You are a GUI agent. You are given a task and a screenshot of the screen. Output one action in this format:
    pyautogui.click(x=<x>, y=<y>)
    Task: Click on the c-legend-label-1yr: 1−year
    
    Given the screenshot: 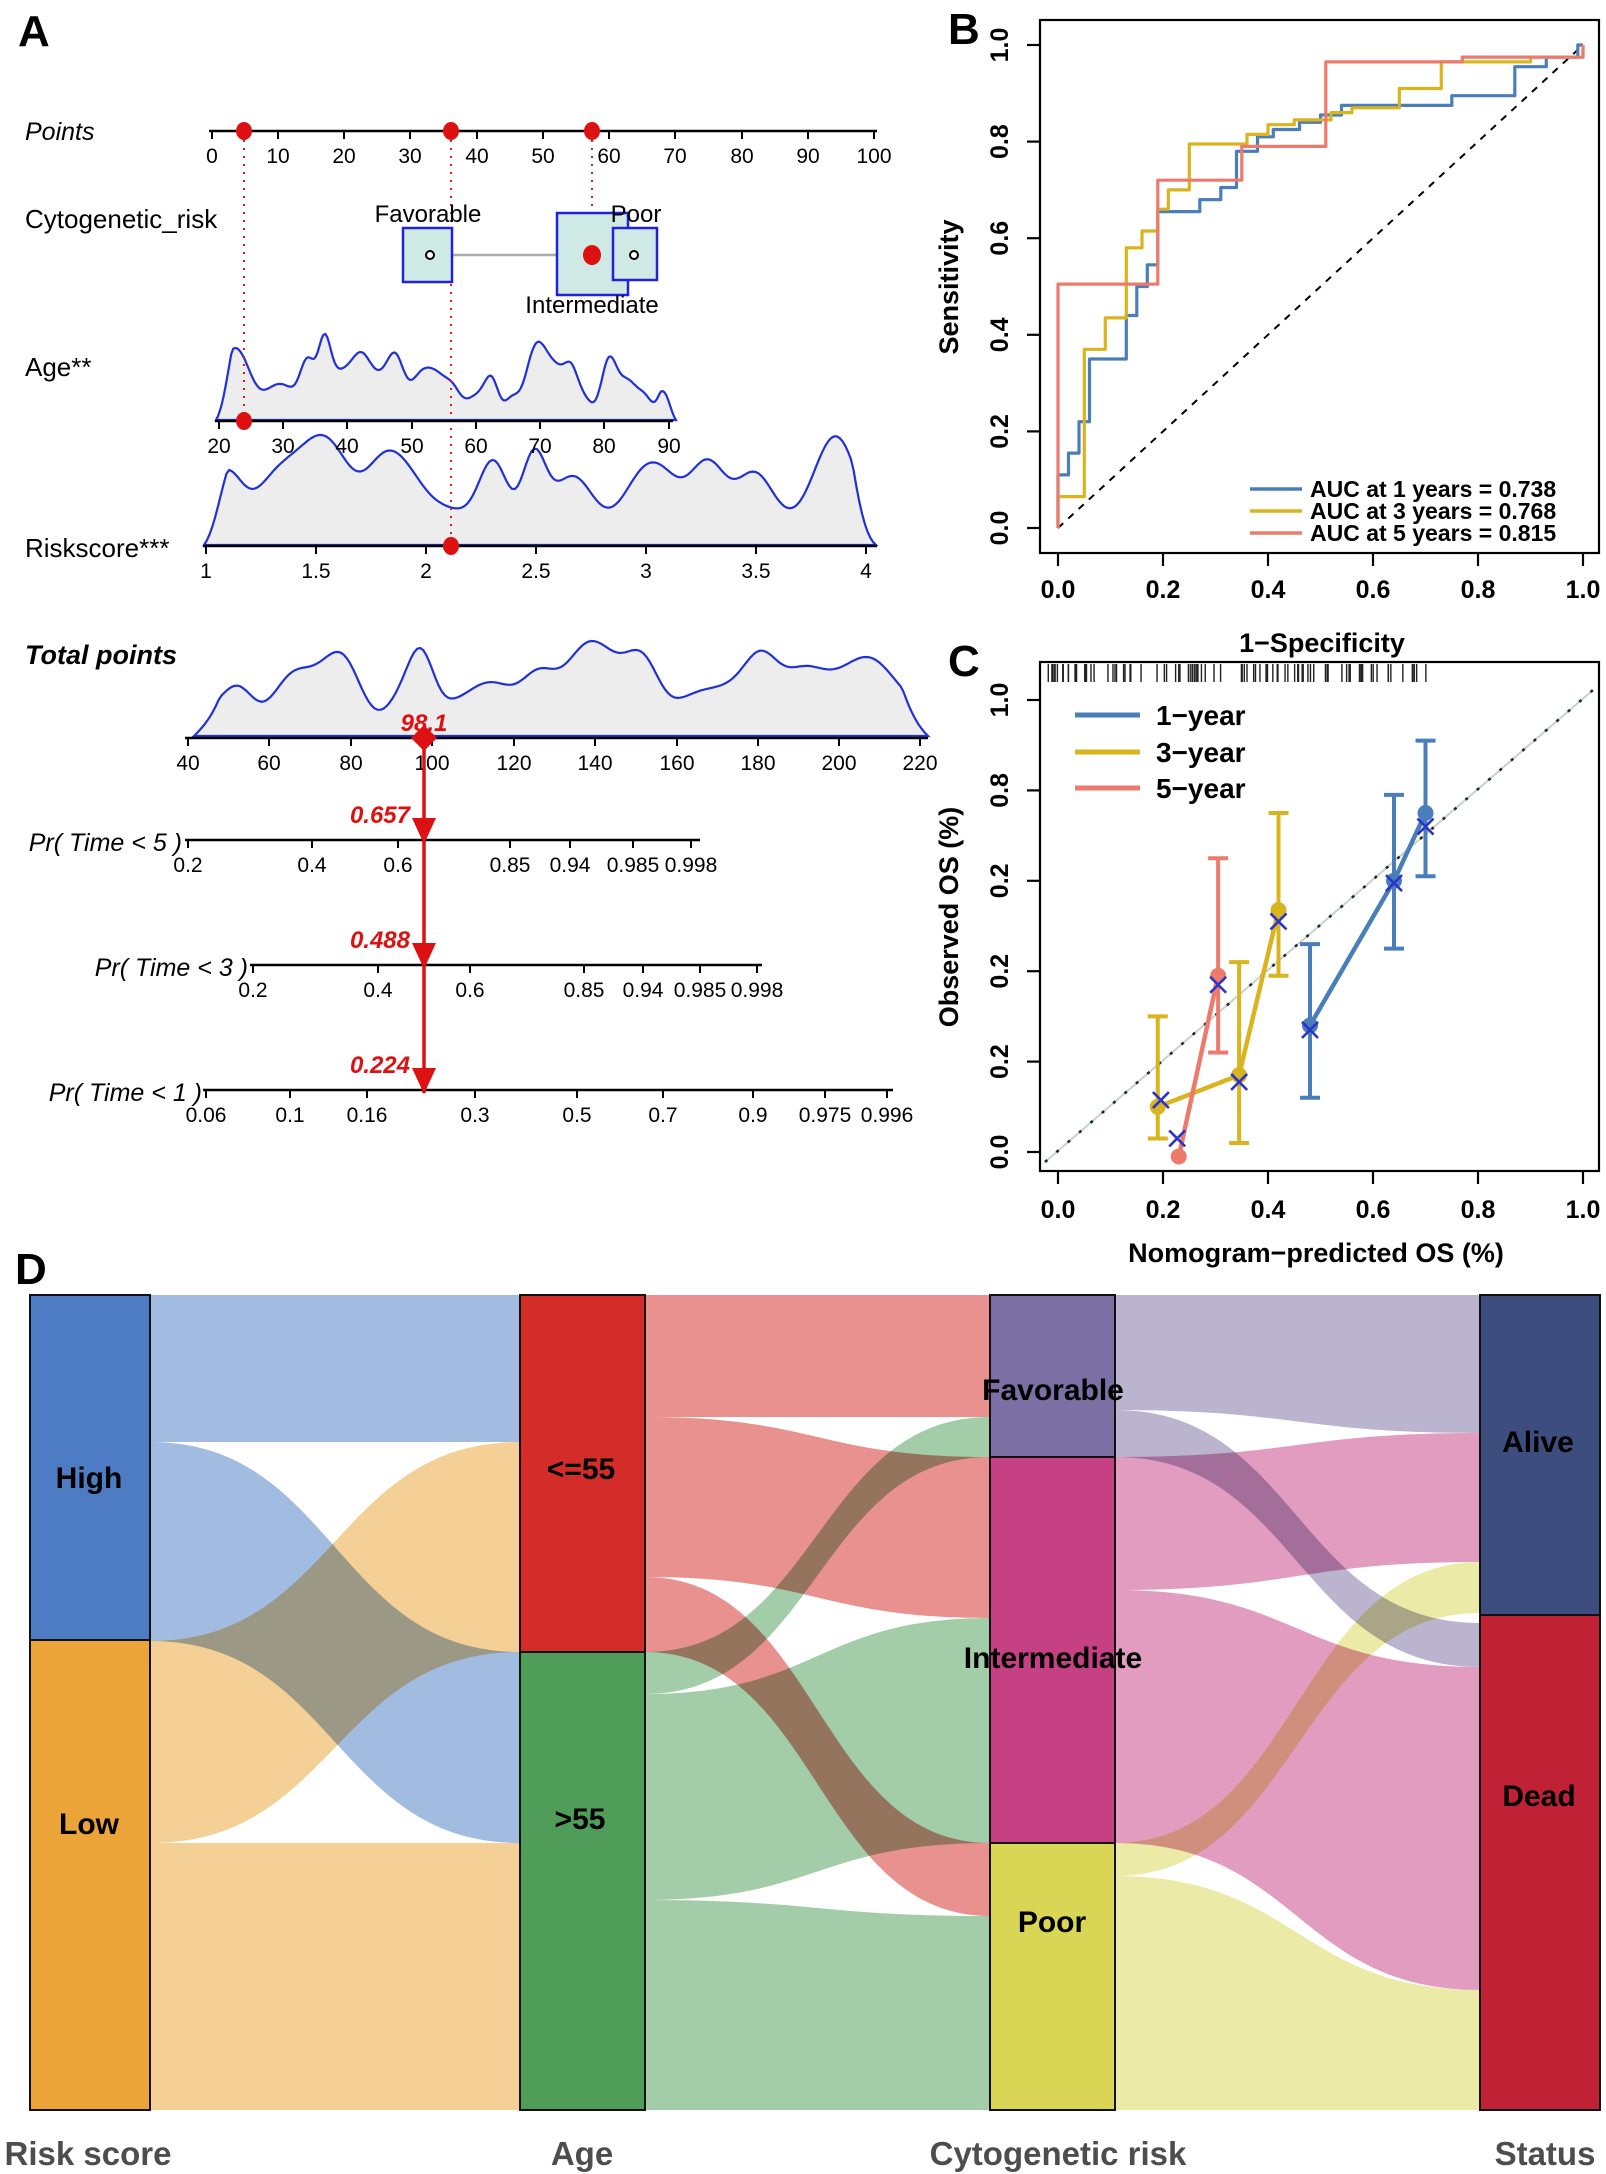 What is the action you would take?
    pyautogui.click(x=1201, y=715)
    